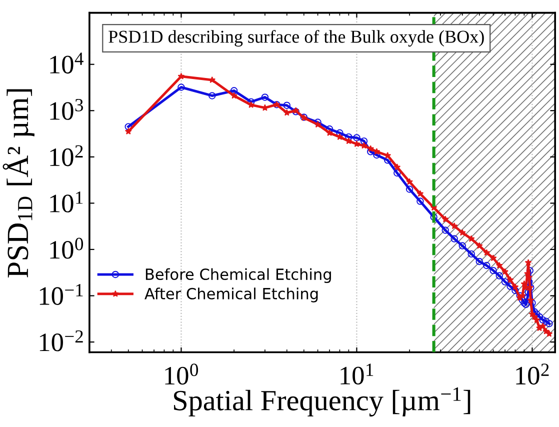  What do you see at coordinates (66, 201) in the screenshot?
I see `y-tick-label: 10$^{1}$` at bounding box center [66, 201].